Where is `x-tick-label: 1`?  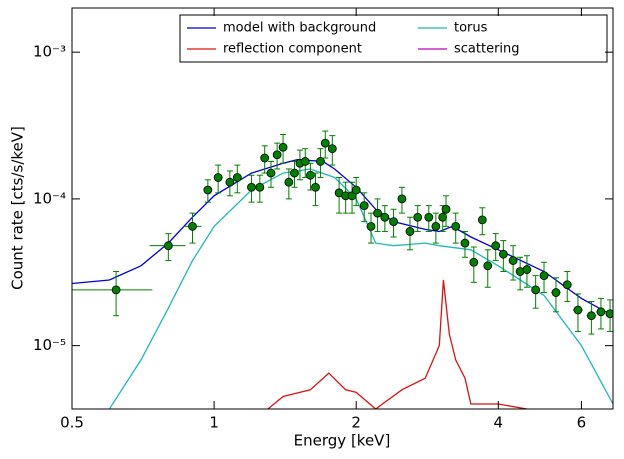
x-tick-label: 1 is located at coordinates (214, 423).